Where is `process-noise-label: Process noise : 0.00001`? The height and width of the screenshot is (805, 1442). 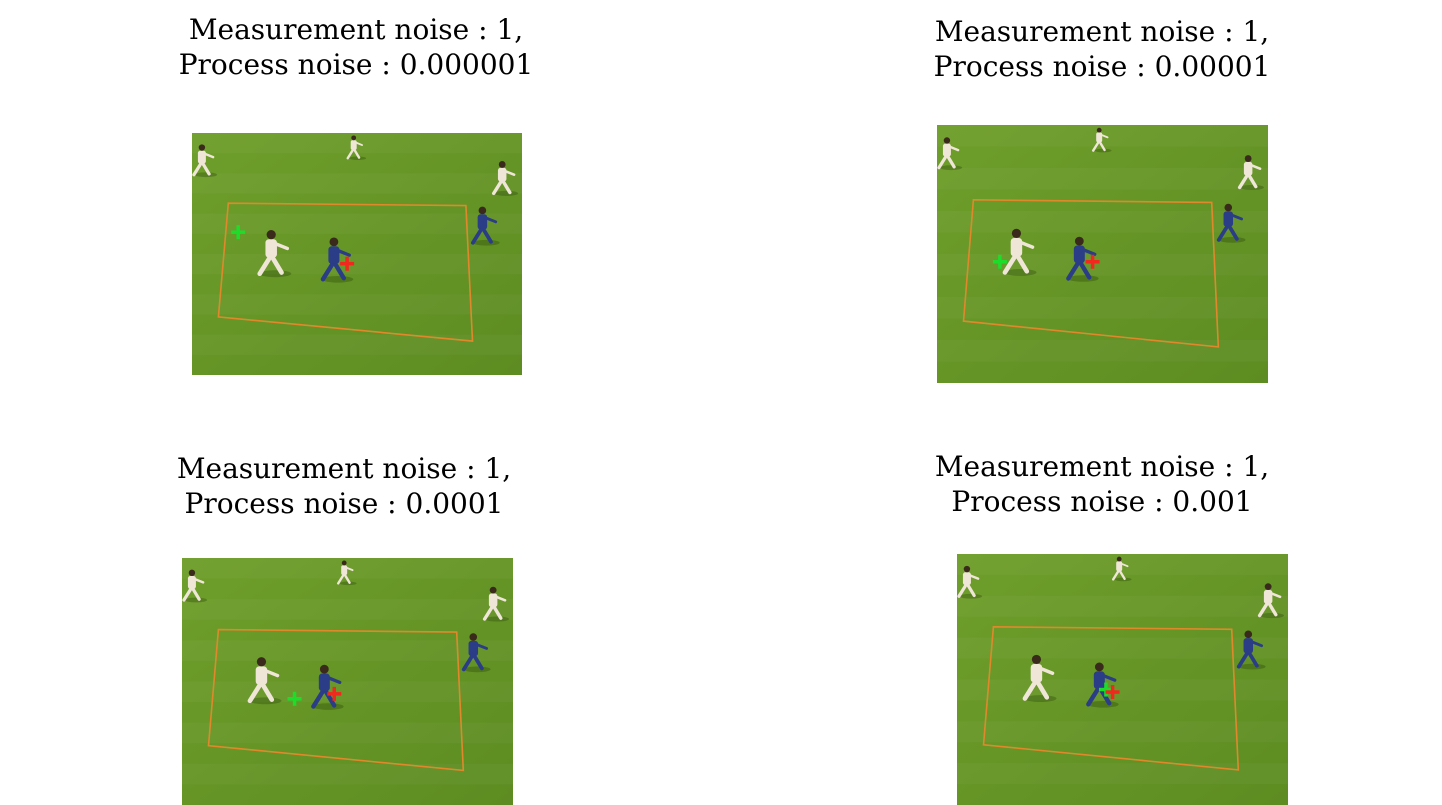
process-noise-label: Process noise : 0.00001 is located at coordinates (1102, 66).